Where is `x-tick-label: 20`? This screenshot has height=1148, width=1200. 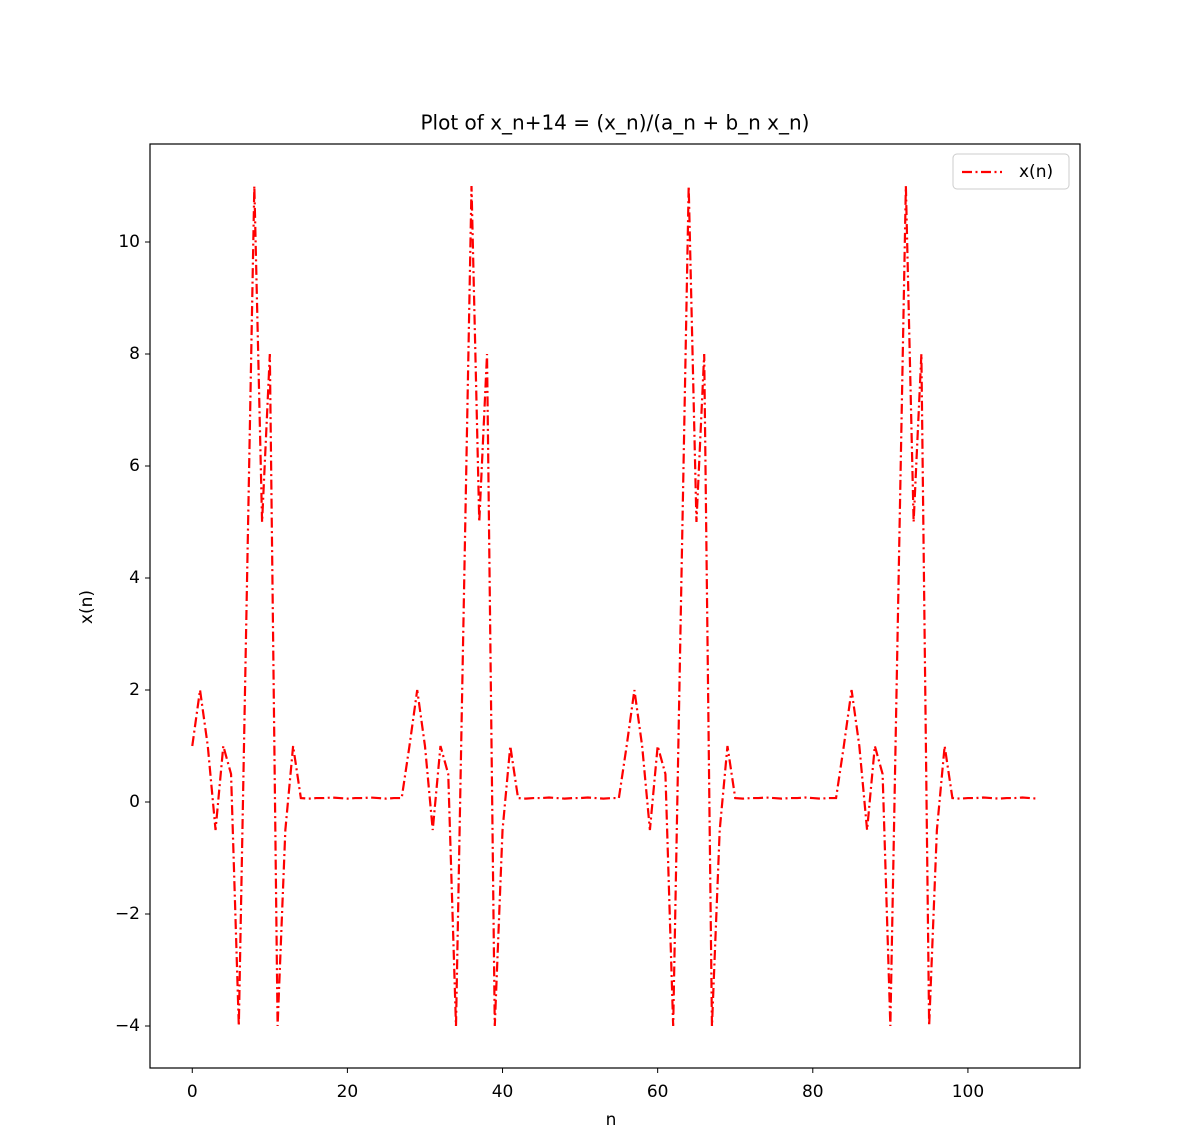
x-tick-label: 20 is located at coordinates (348, 1092).